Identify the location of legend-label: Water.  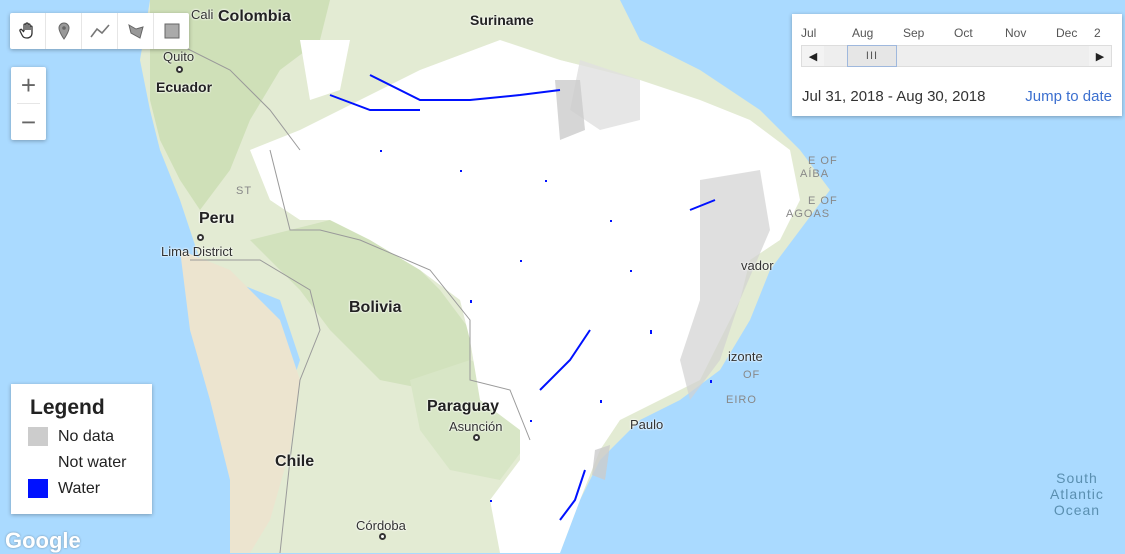
(79, 488).